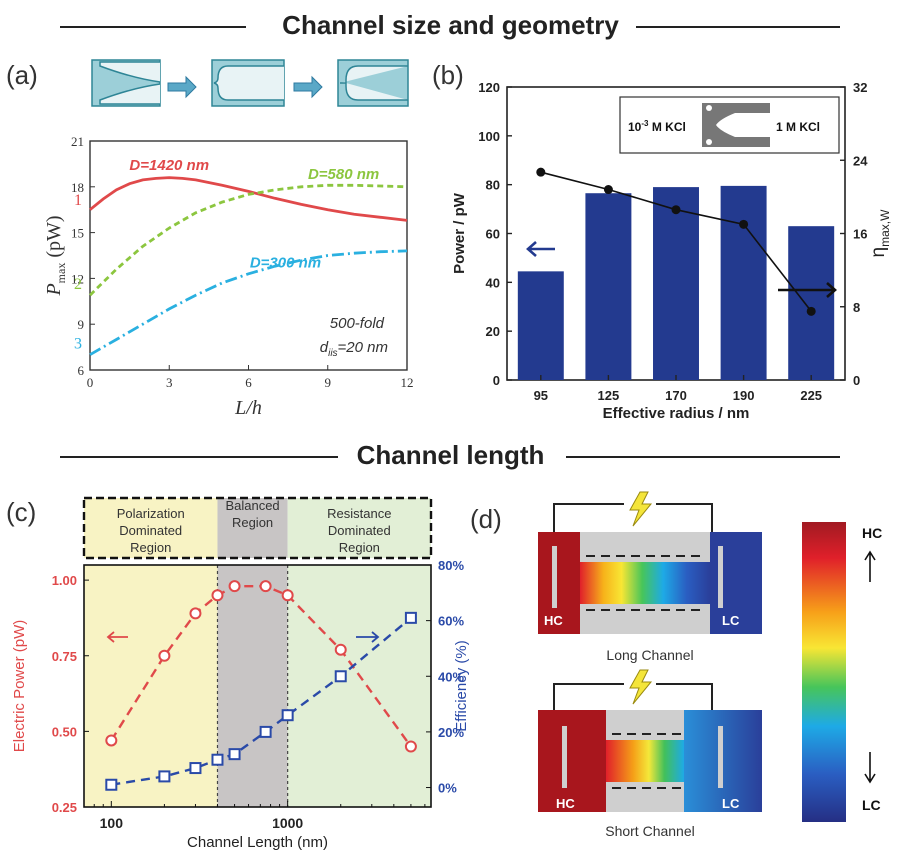 Image resolution: width=901 pixels, height=850 pixels. Describe the element at coordinates (64, 807) in the screenshot. I see `y-tick-label-c: 0.25` at that location.